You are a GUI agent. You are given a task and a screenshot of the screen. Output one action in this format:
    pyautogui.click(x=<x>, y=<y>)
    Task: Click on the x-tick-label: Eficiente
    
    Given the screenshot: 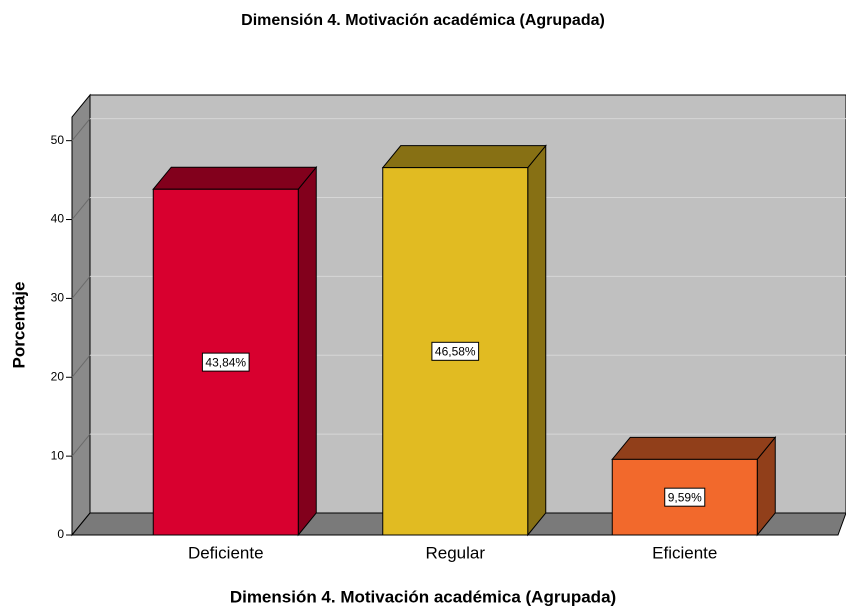 What is the action you would take?
    pyautogui.click(x=684, y=552)
    